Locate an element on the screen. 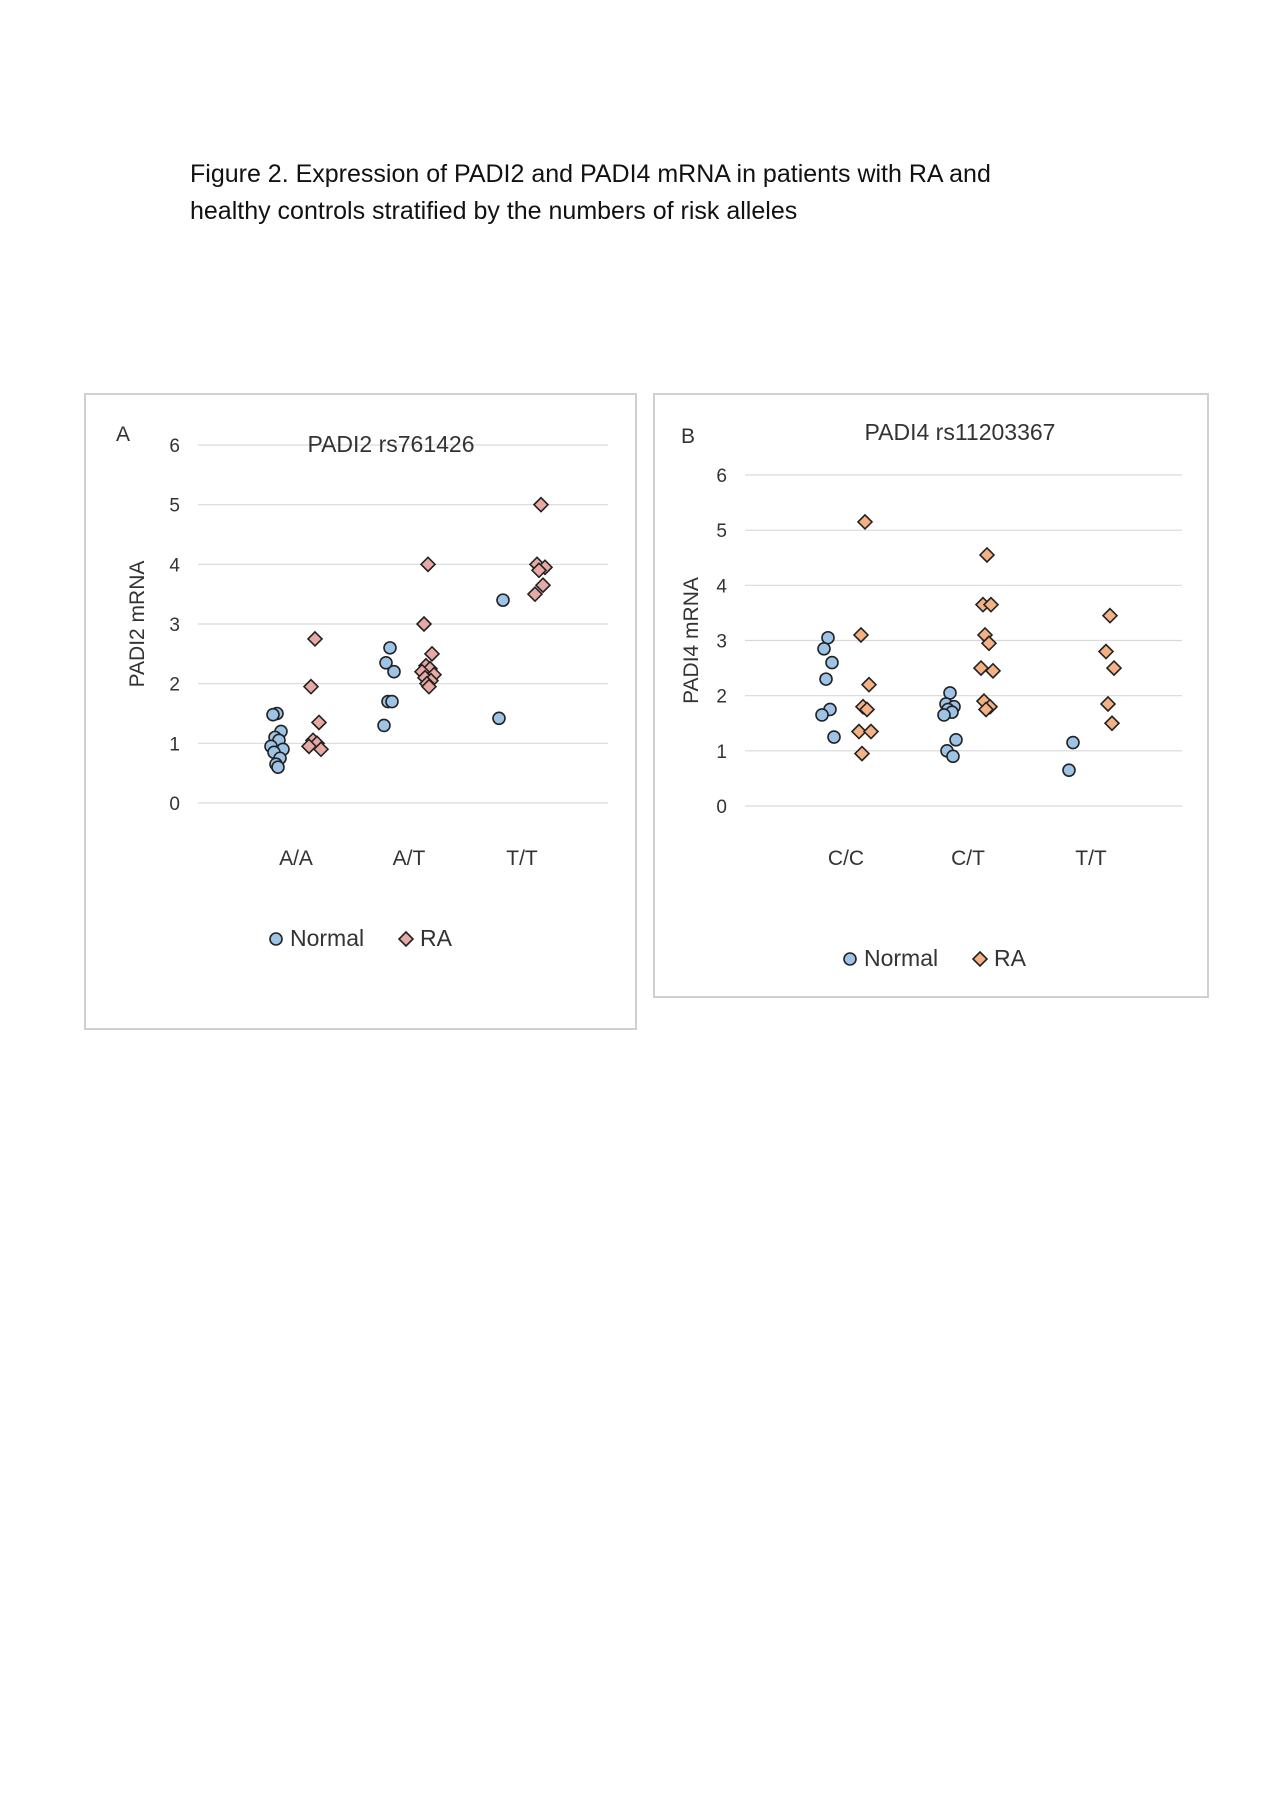  panel-label: B is located at coordinates (688, 436).